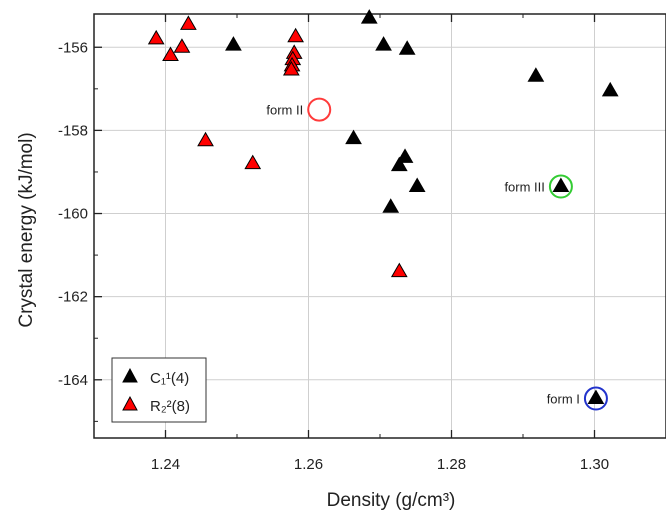 This screenshot has width=666, height=513. I want to click on x-axis-title-main: Density (g/cm³), so click(391, 500).